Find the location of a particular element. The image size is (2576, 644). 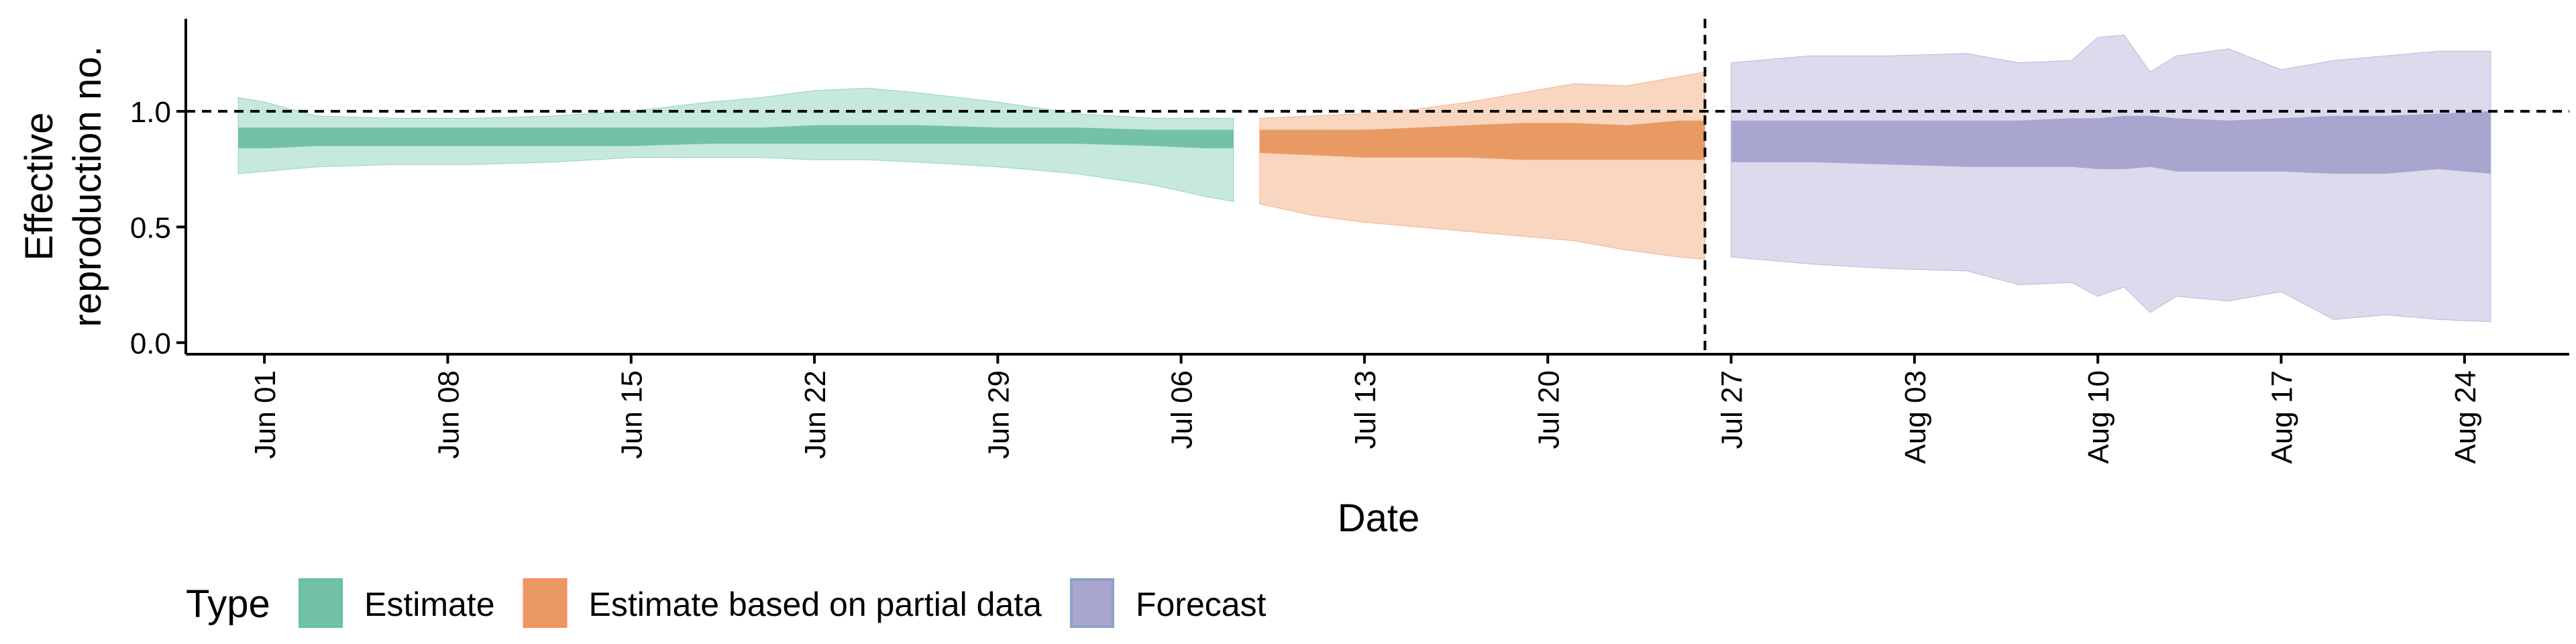

x-axis-title: Date is located at coordinates (1379, 518).